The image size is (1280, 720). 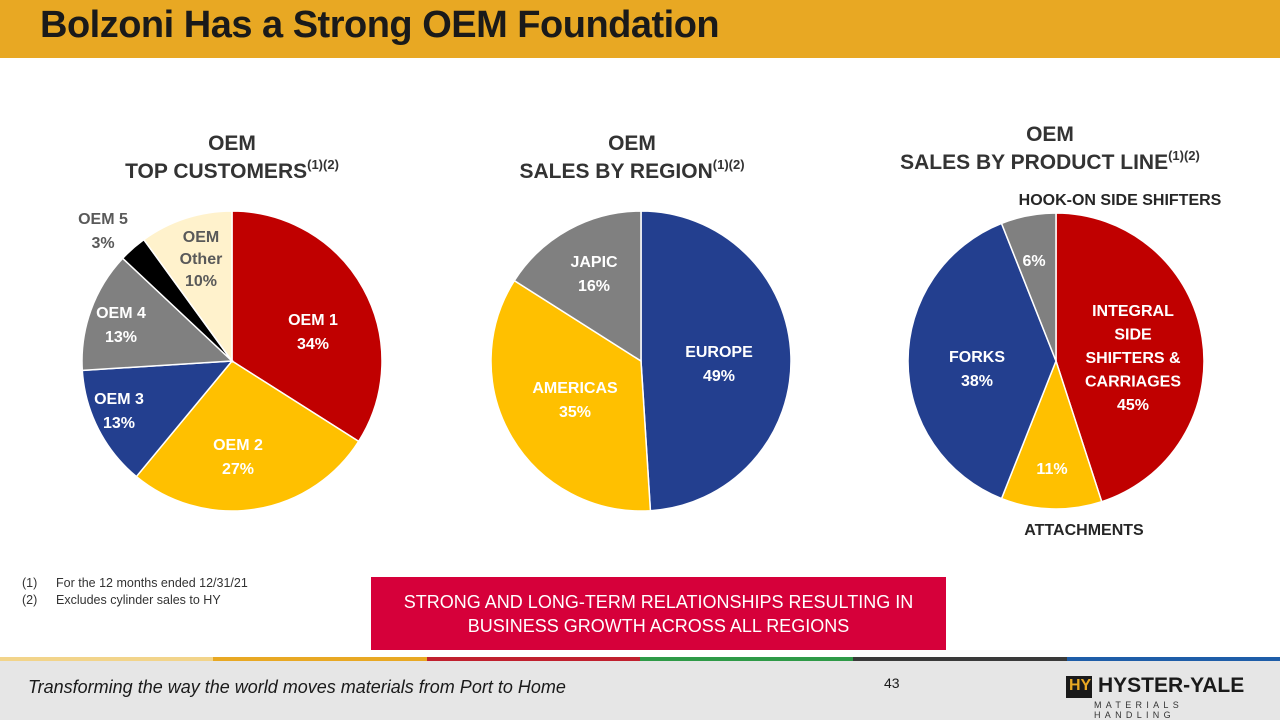 I want to click on banner-line2: BUSINESS GROWTH ACROSS ALL REGIONS, so click(x=658, y=625).